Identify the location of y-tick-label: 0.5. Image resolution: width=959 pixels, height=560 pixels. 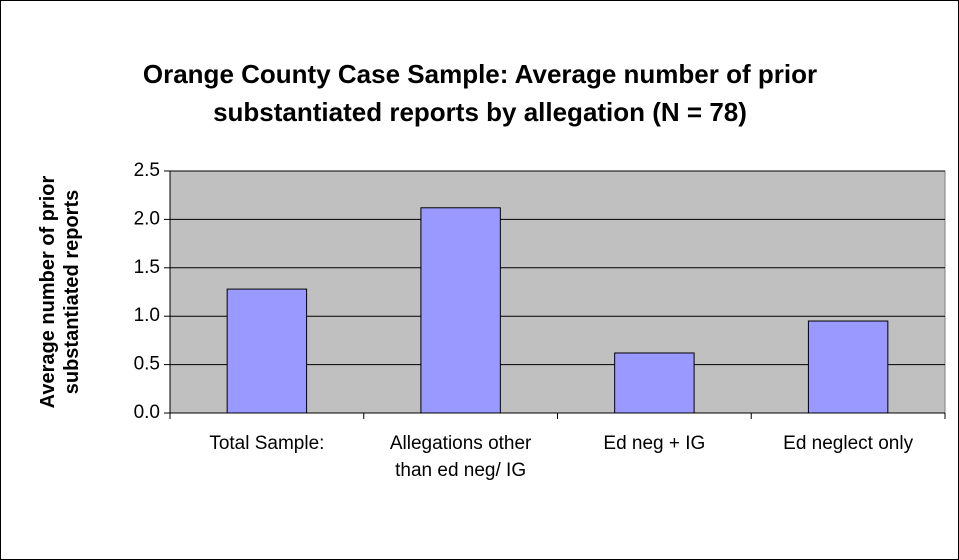
(147, 364).